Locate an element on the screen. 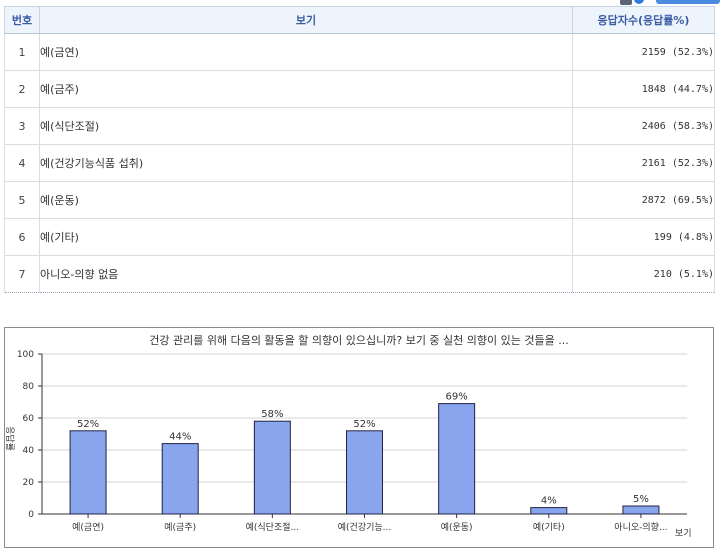 This screenshot has height=552, width=720. row-no: 3 is located at coordinates (22, 126).